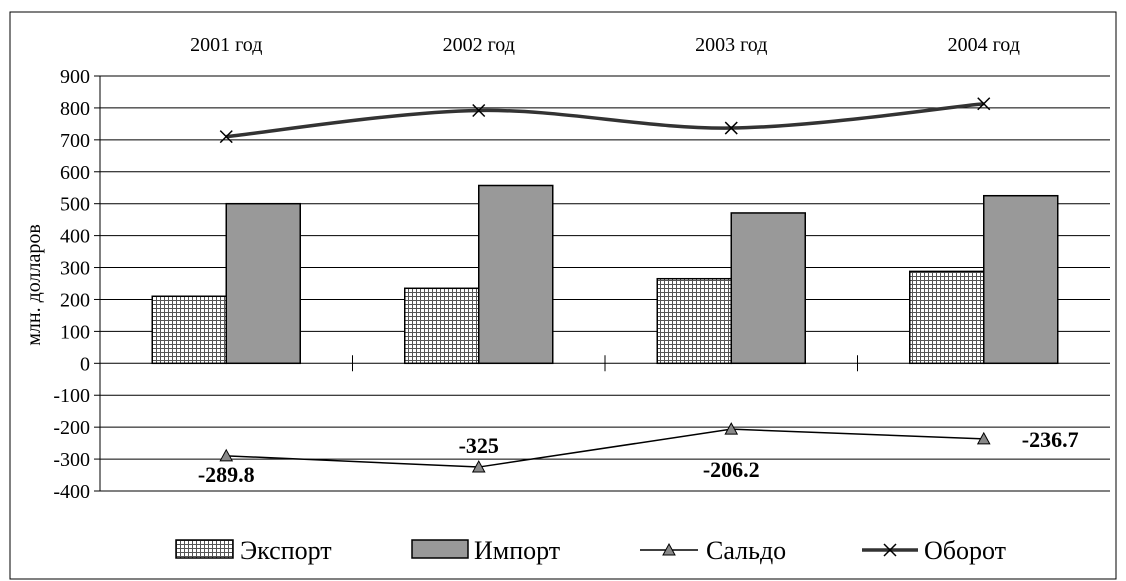 The image size is (1126, 581). I want to click on legend: Экспорт Импорт Сальдо Оборот, so click(590, 550).